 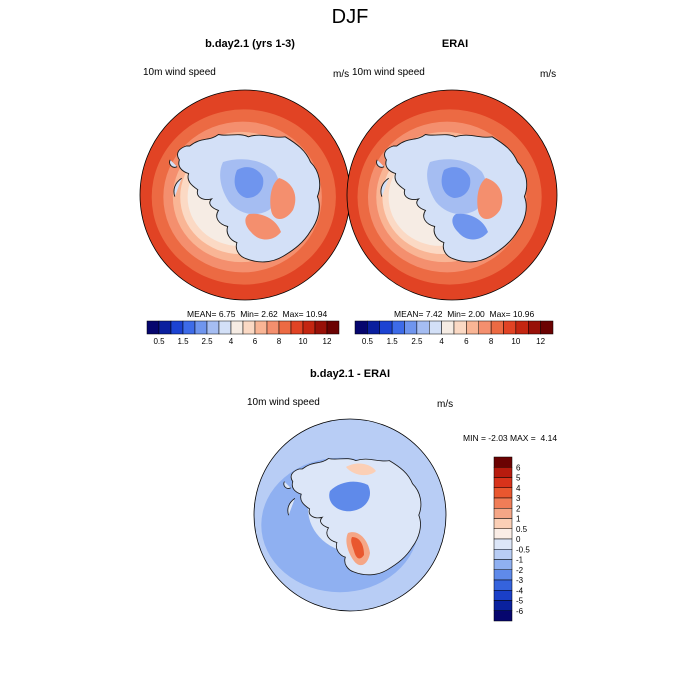 I want to click on stats-diff: MIN = -2.03 MAX = 4.14, so click(x=510, y=438).